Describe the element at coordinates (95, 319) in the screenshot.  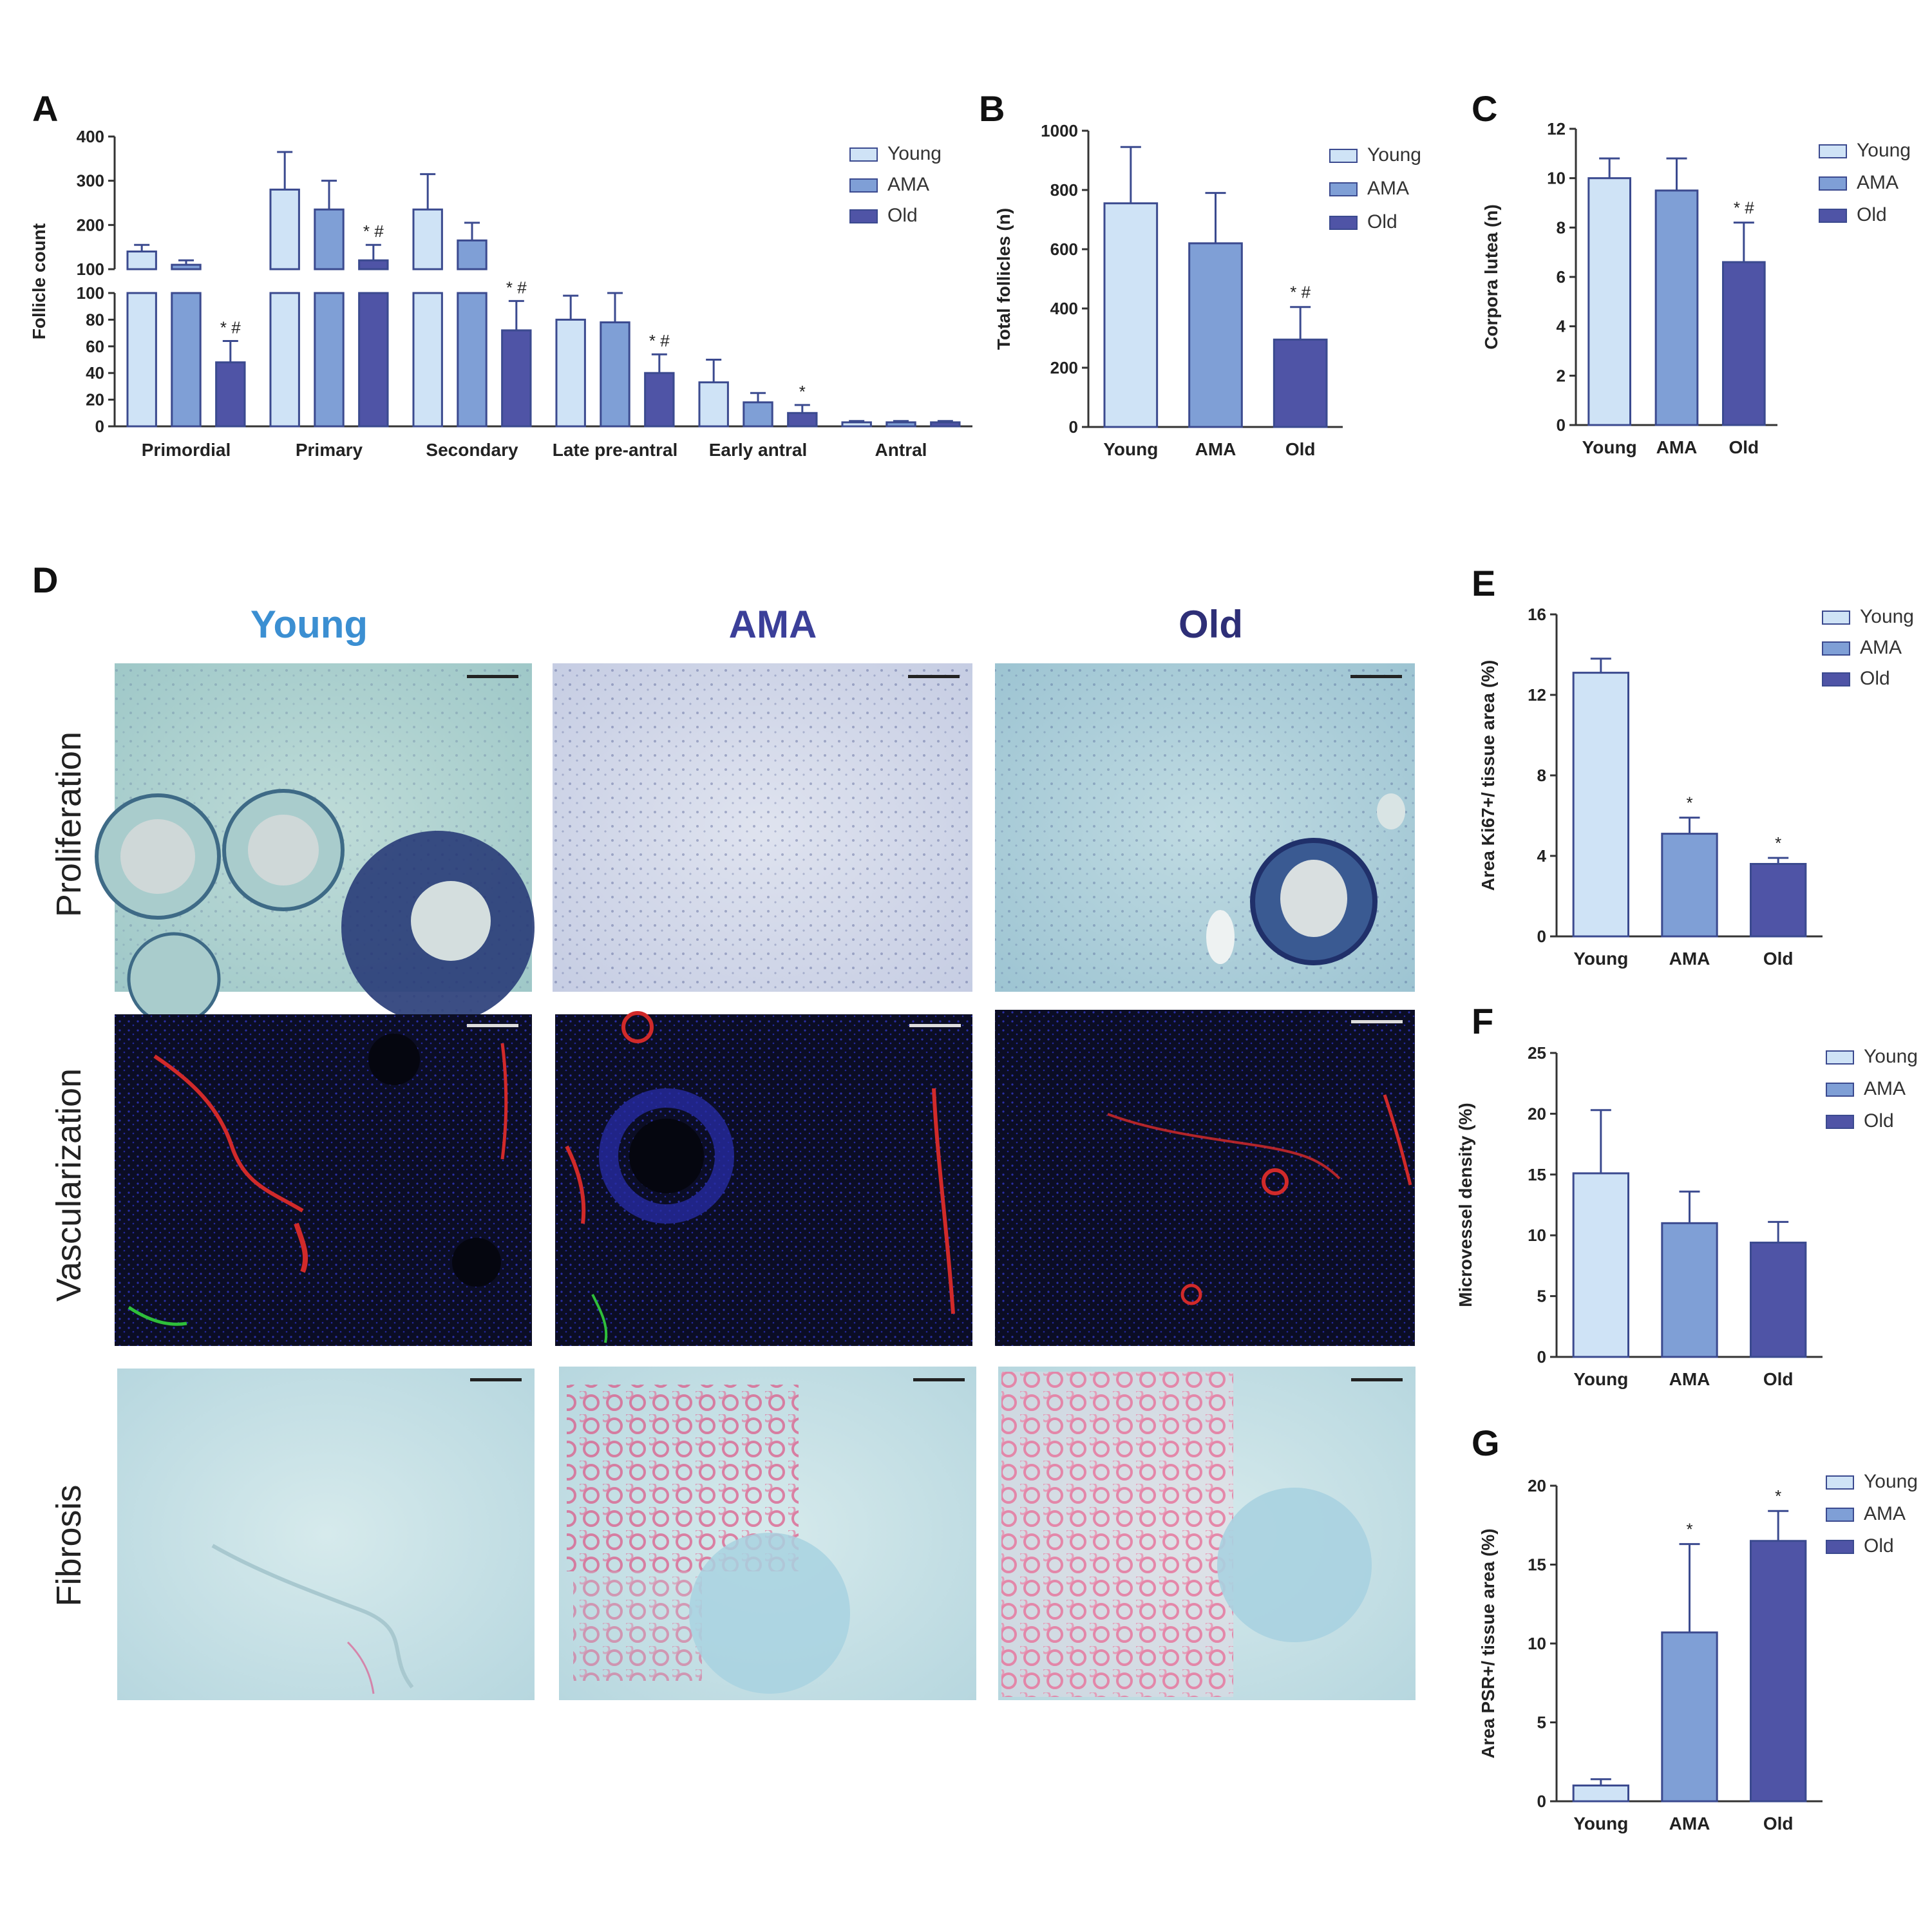
I see `y-tick-label: 80` at that location.